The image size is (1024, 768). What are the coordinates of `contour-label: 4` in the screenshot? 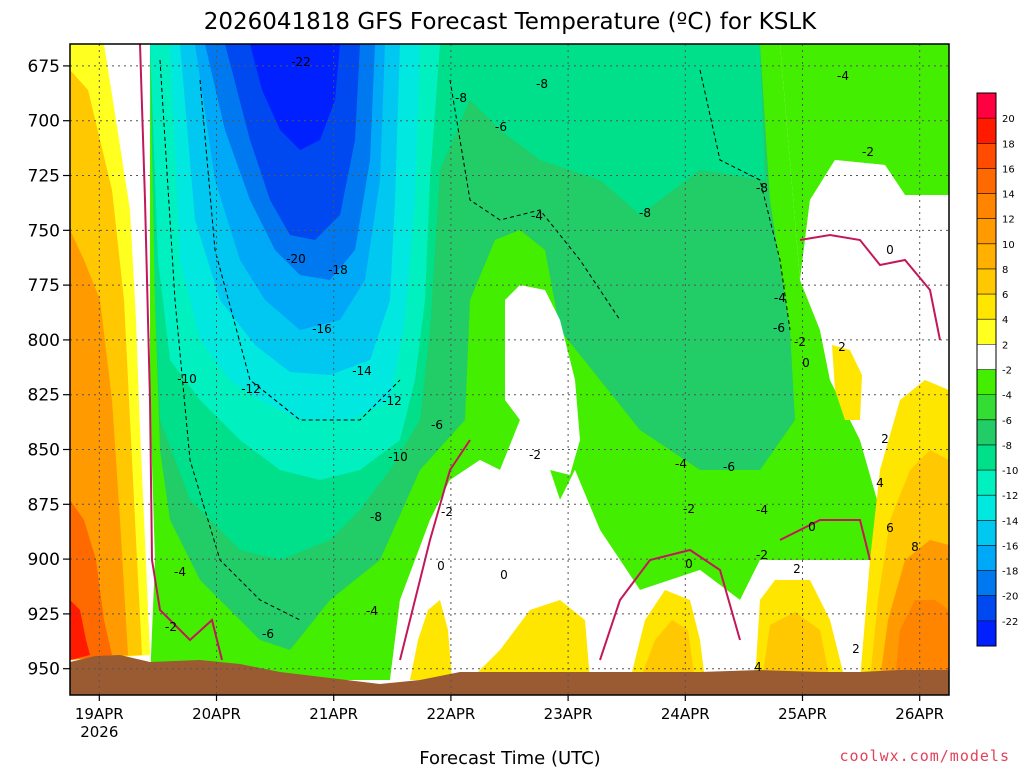 It's located at (880, 483).